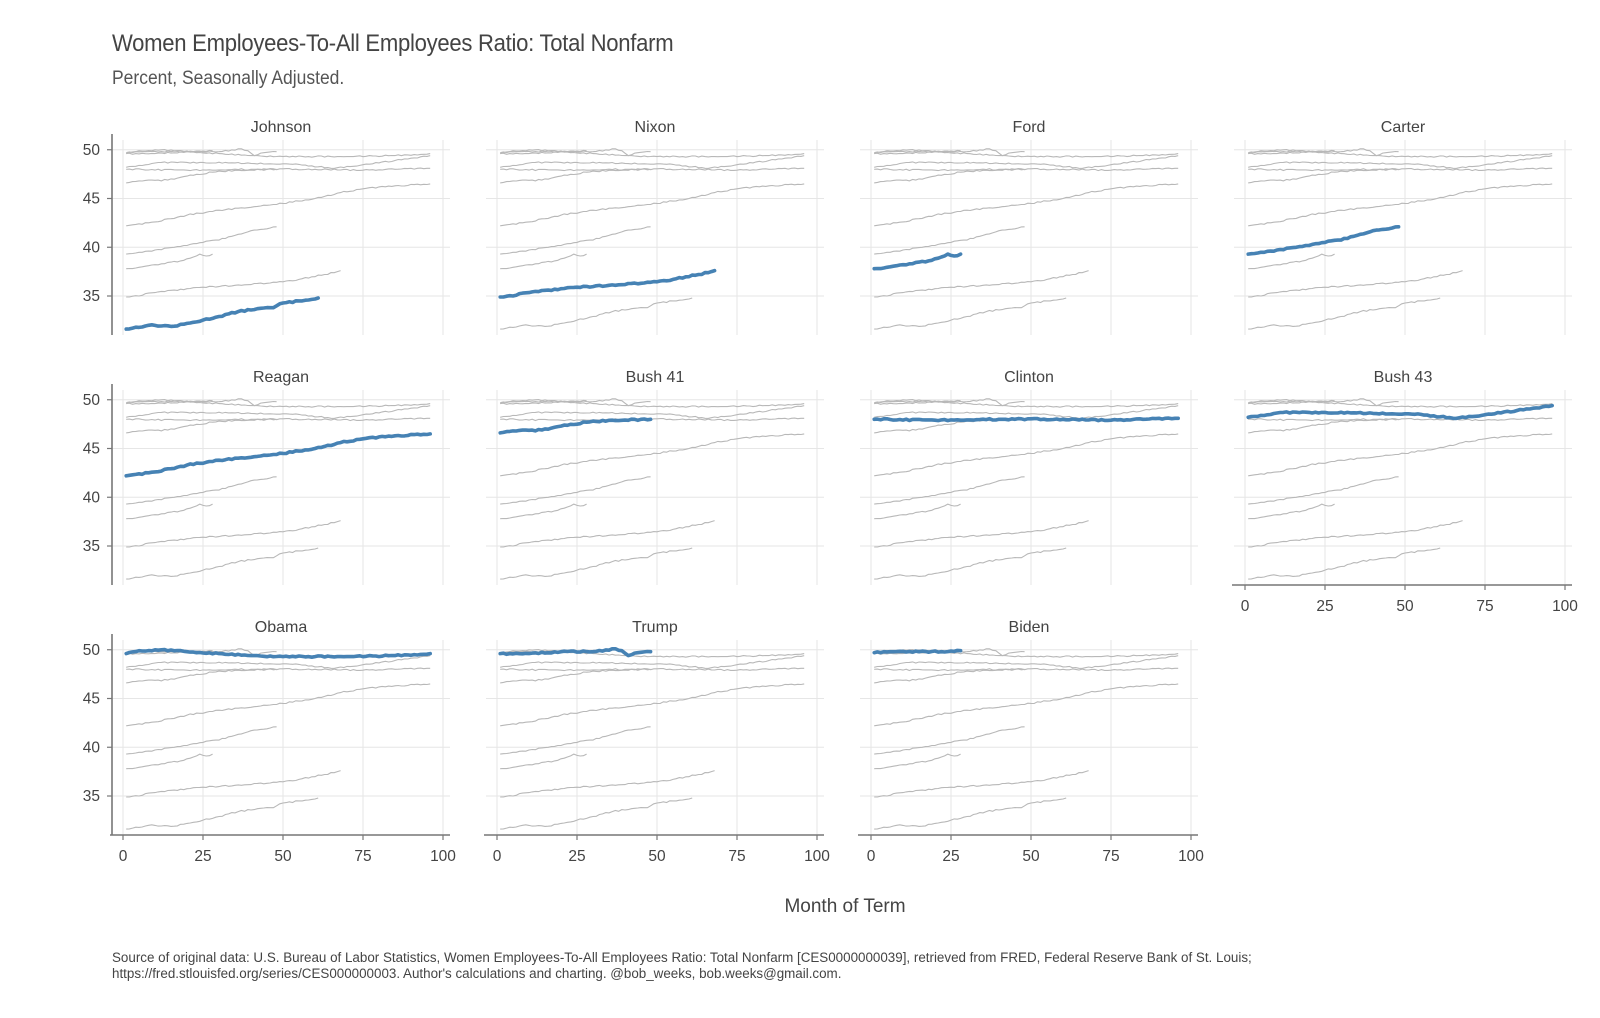  Describe the element at coordinates (281, 627) in the screenshot. I see `facet-label: Obama` at that location.